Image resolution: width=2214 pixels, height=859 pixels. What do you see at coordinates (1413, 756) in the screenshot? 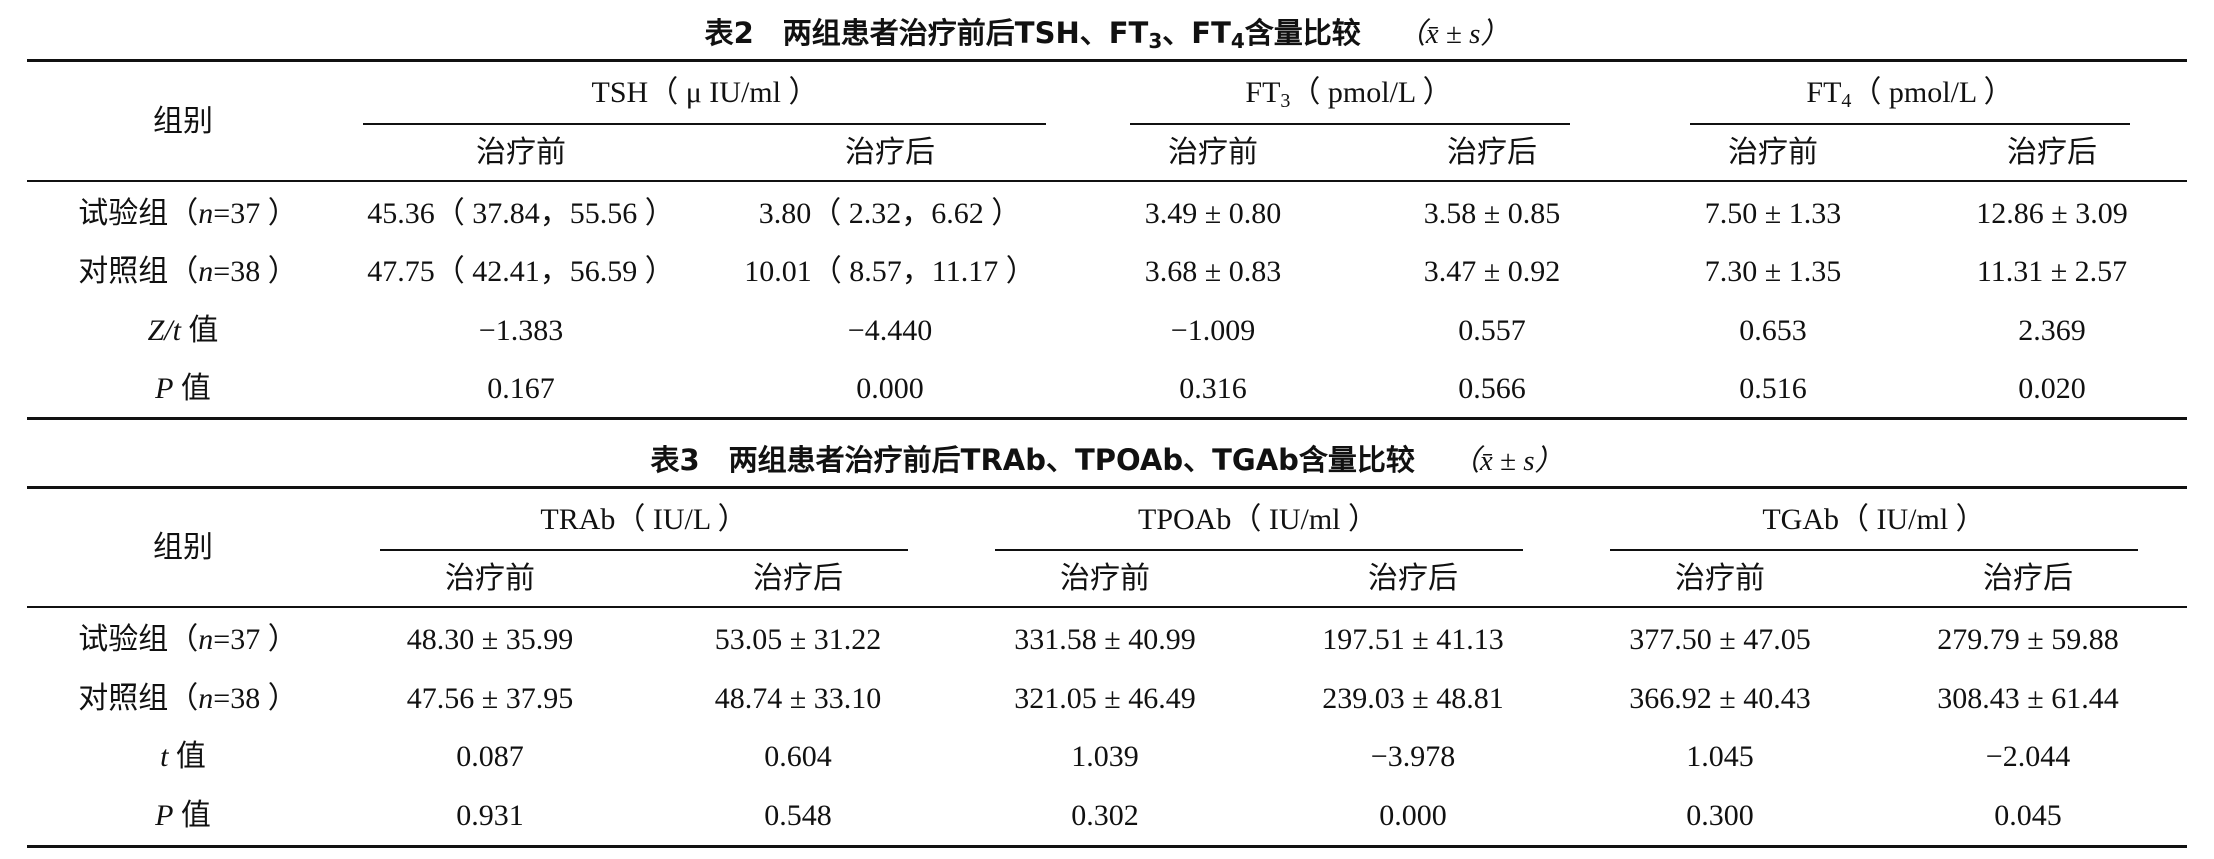
I see `table3-row3-col4: −3.978` at bounding box center [1413, 756].